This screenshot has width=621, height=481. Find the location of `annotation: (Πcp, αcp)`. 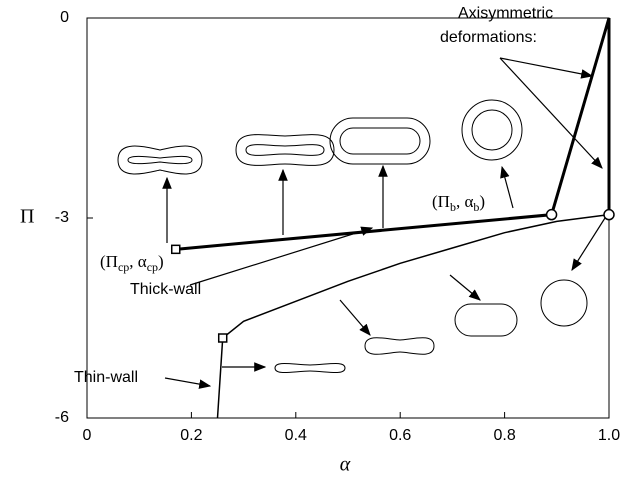

annotation: (Πcp, αcp) is located at coordinates (132, 263).